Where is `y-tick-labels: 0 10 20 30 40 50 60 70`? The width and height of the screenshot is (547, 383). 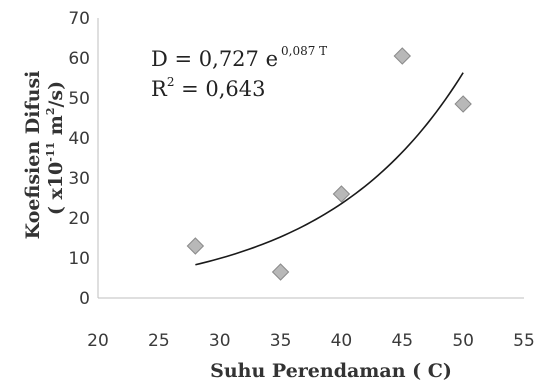 y-tick-labels: 0 10 20 30 40 50 60 70 is located at coordinates (79, 159).